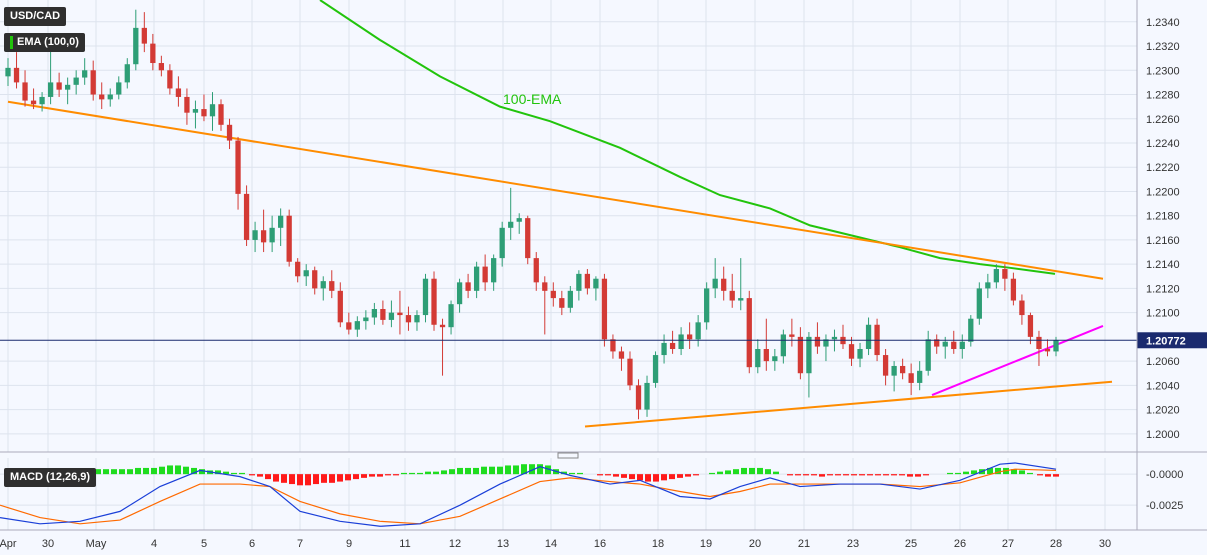 This screenshot has height=555, width=1207. Describe the element at coordinates (1163, 47) in the screenshot. I see `y-tick-label: 1.2320` at that location.